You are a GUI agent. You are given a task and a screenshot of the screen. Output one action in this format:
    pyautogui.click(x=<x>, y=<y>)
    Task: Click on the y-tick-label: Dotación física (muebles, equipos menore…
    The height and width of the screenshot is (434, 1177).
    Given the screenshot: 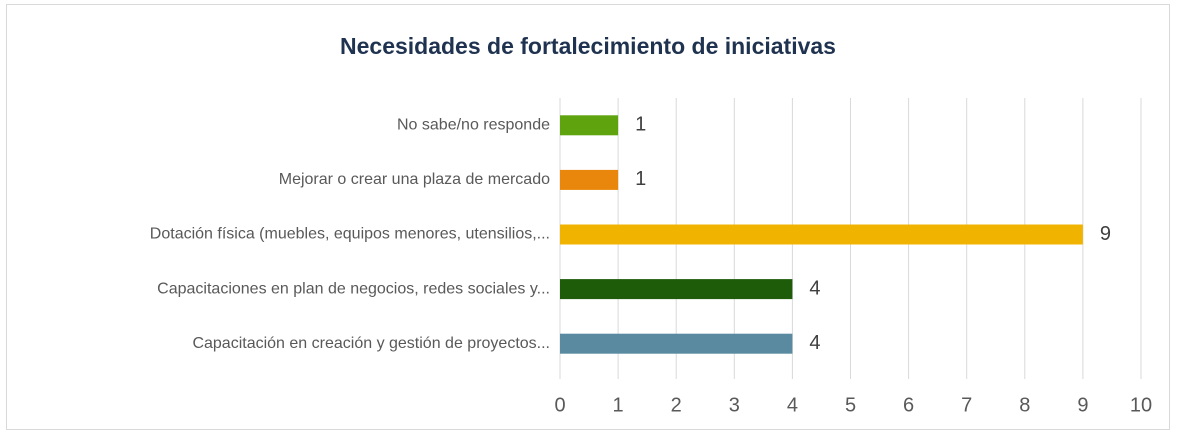 What is the action you would take?
    pyautogui.click(x=350, y=234)
    